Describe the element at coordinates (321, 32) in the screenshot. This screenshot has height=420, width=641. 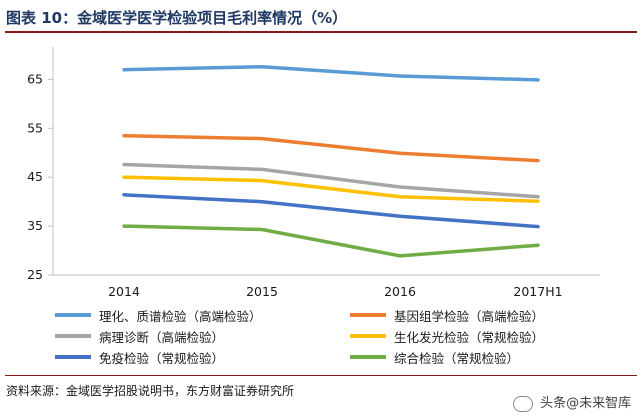
I see `title-divider` at that location.